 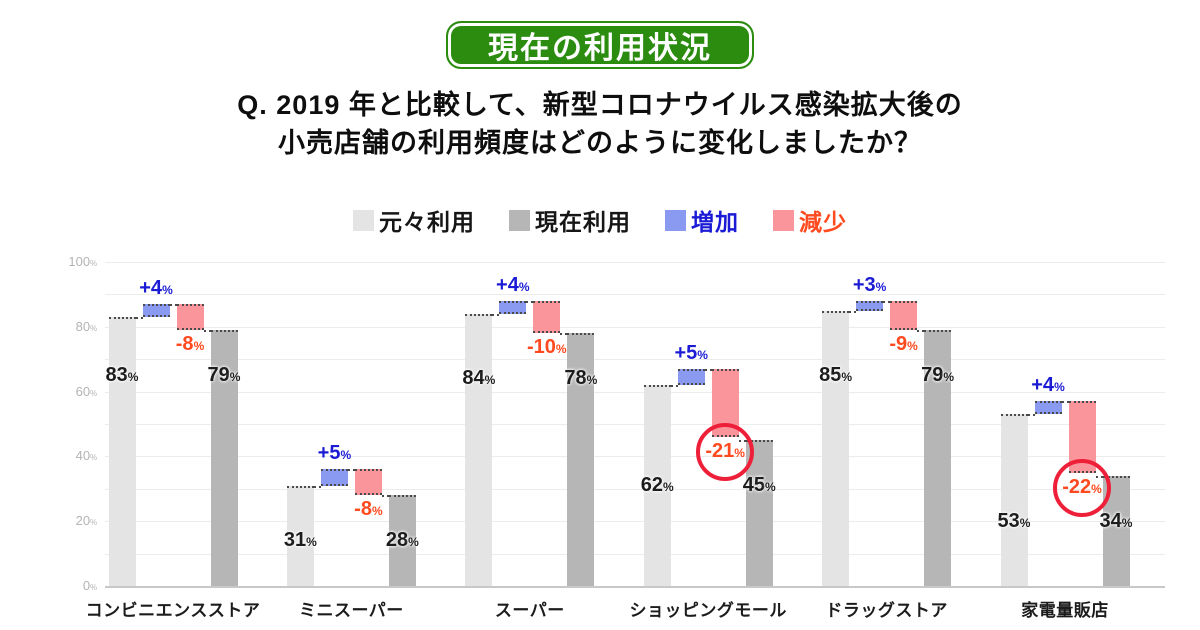 I want to click on y-tick-label: 100%, so click(x=82, y=261).